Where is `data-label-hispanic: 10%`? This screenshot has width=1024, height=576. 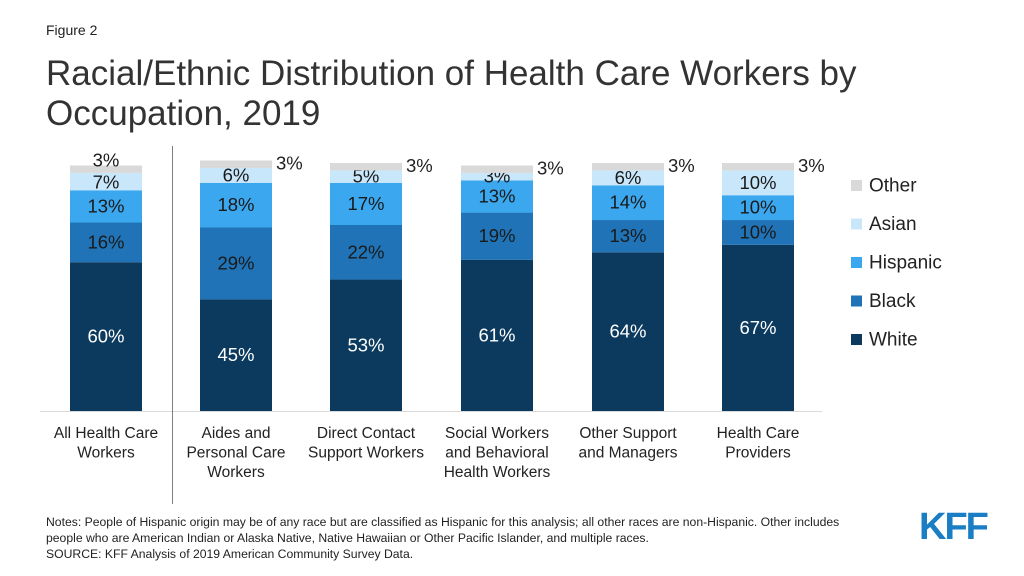
data-label-hispanic: 10% is located at coordinates (757, 207).